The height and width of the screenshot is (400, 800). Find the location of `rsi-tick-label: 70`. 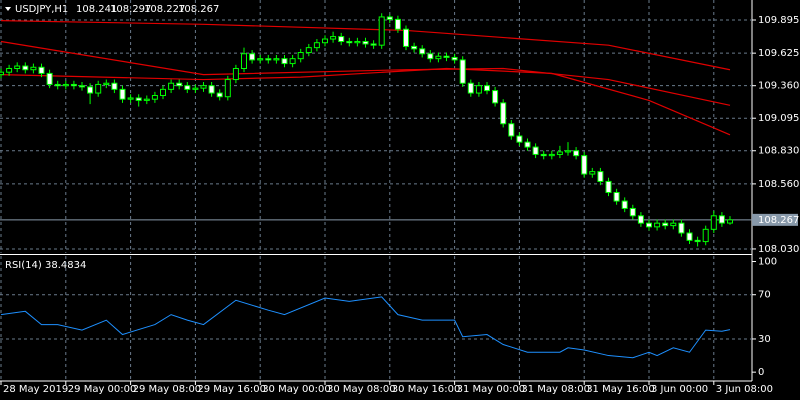

rsi-tick-label: 70 is located at coordinates (764, 295).